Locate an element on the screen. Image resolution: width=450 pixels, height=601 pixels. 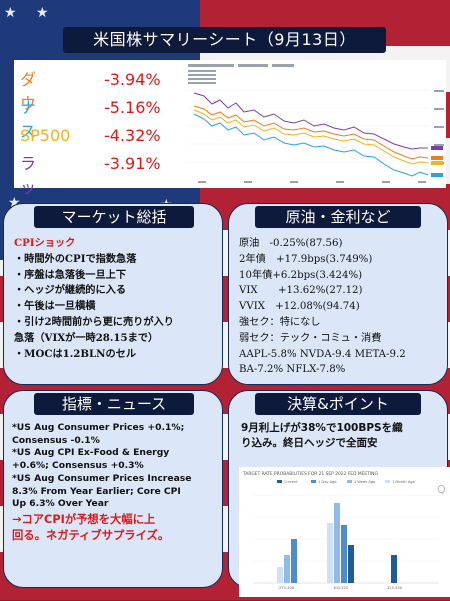
fed-legend-1week: 1 Week Ago is located at coordinates (364, 482).